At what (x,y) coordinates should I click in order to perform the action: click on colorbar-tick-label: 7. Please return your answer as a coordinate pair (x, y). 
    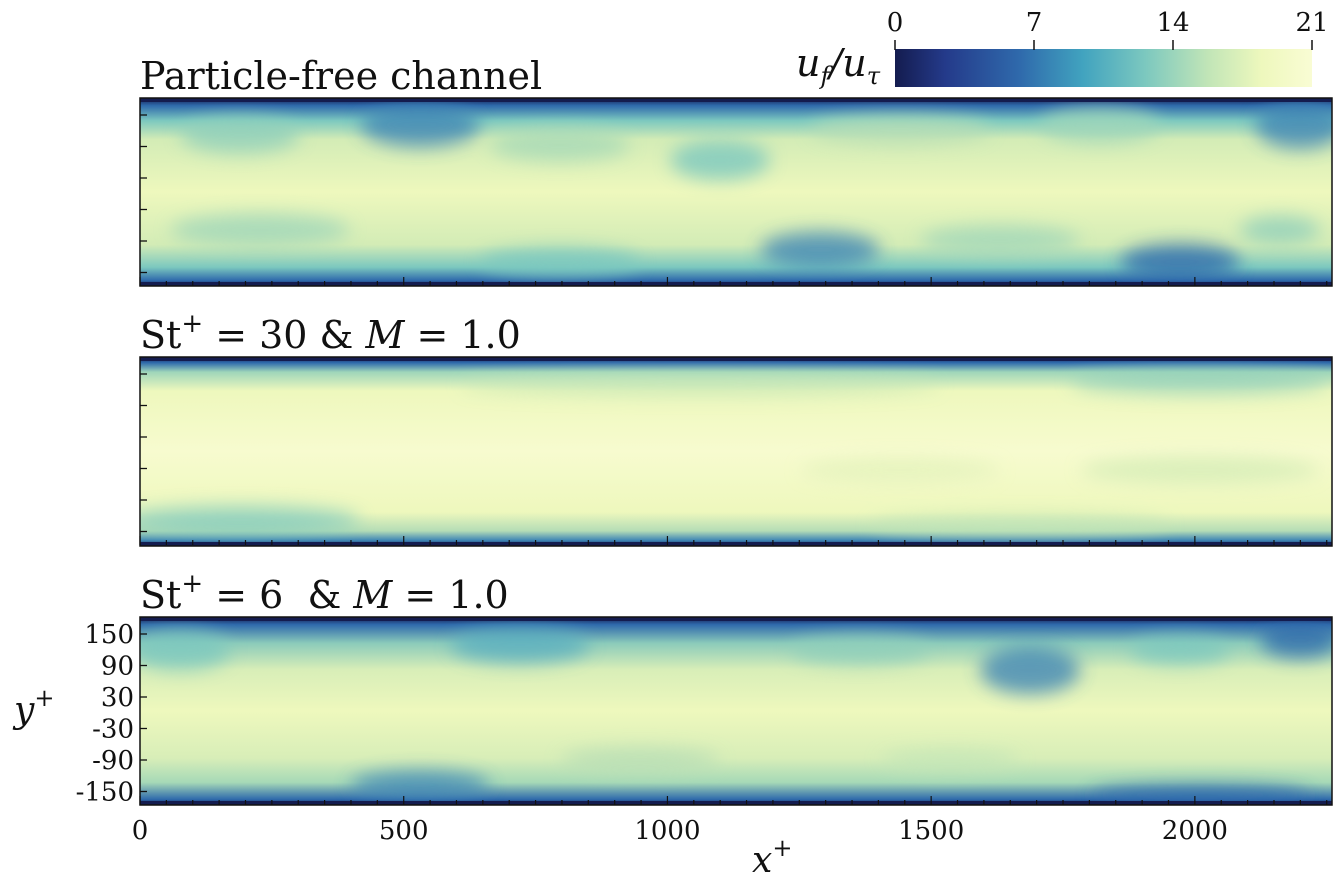
    Looking at the image, I should click on (1034, 23).